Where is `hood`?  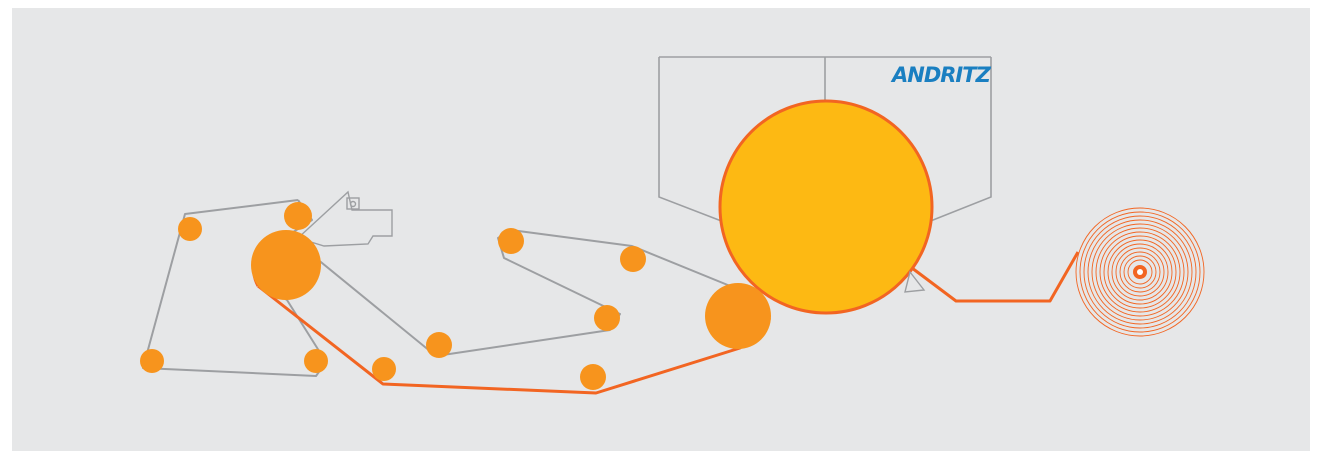 hood is located at coordinates (825, 139).